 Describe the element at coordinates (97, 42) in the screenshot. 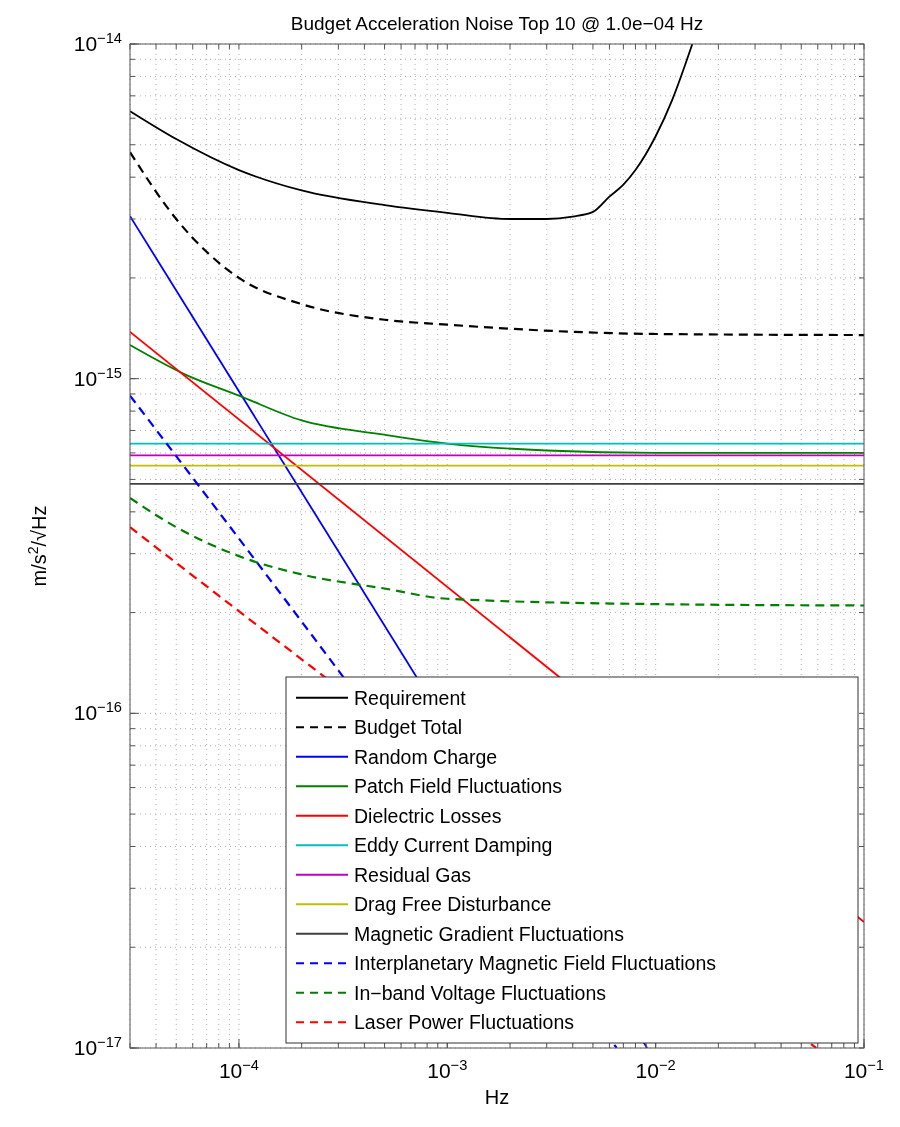

I see `y-tick-label: 10$^{−14}$` at that location.